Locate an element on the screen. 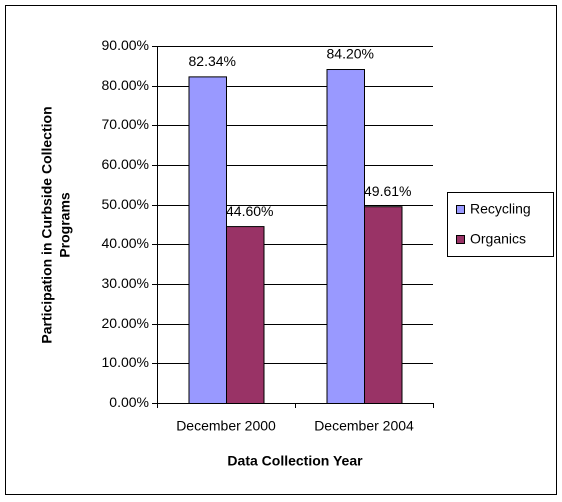 The height and width of the screenshot is (502, 562). value-label: 82.34% is located at coordinates (212, 61).